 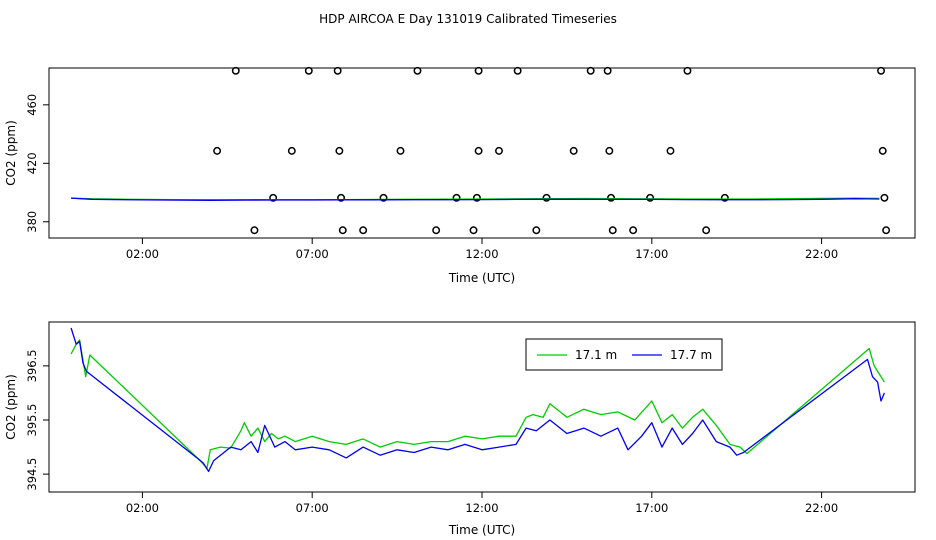 I want to click on y-axis: 380 420 460, so click(x=37, y=163).